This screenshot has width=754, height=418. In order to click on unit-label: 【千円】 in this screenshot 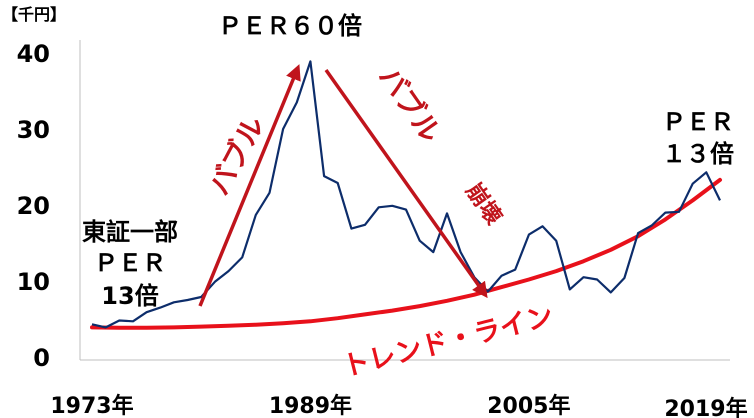, I will do `click(34, 14)`.